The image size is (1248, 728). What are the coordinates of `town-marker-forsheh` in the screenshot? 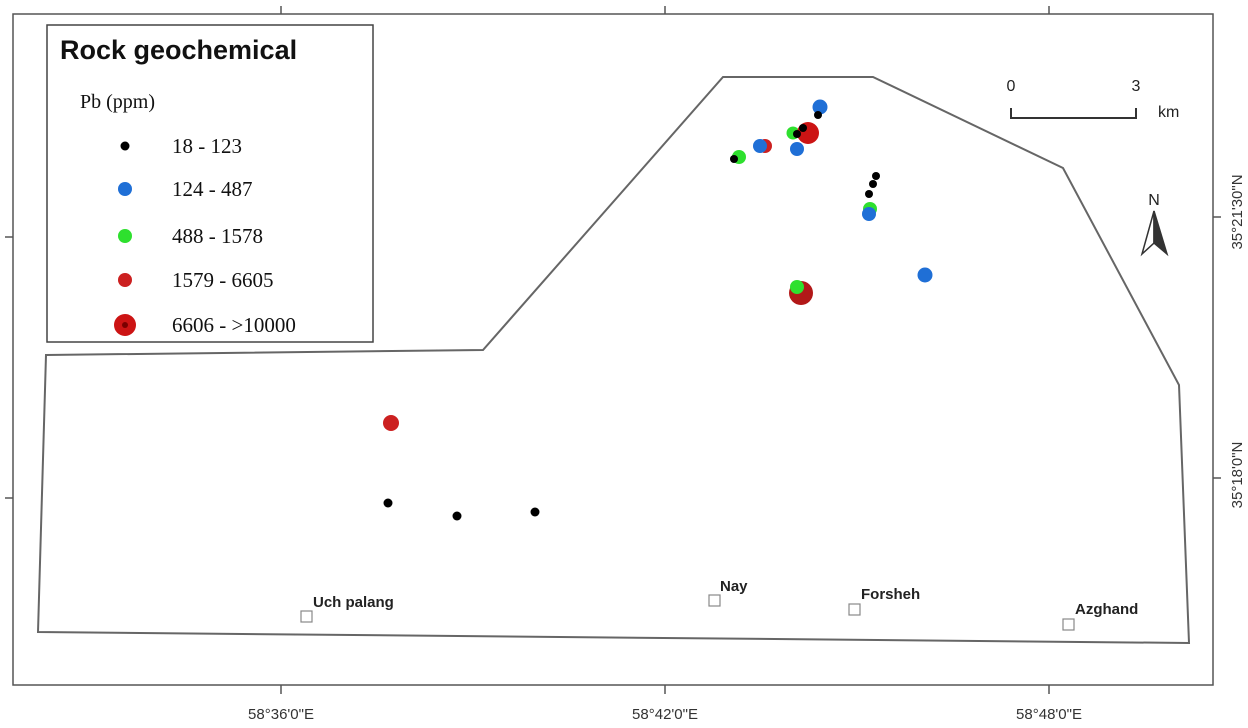 It's located at (854, 609).